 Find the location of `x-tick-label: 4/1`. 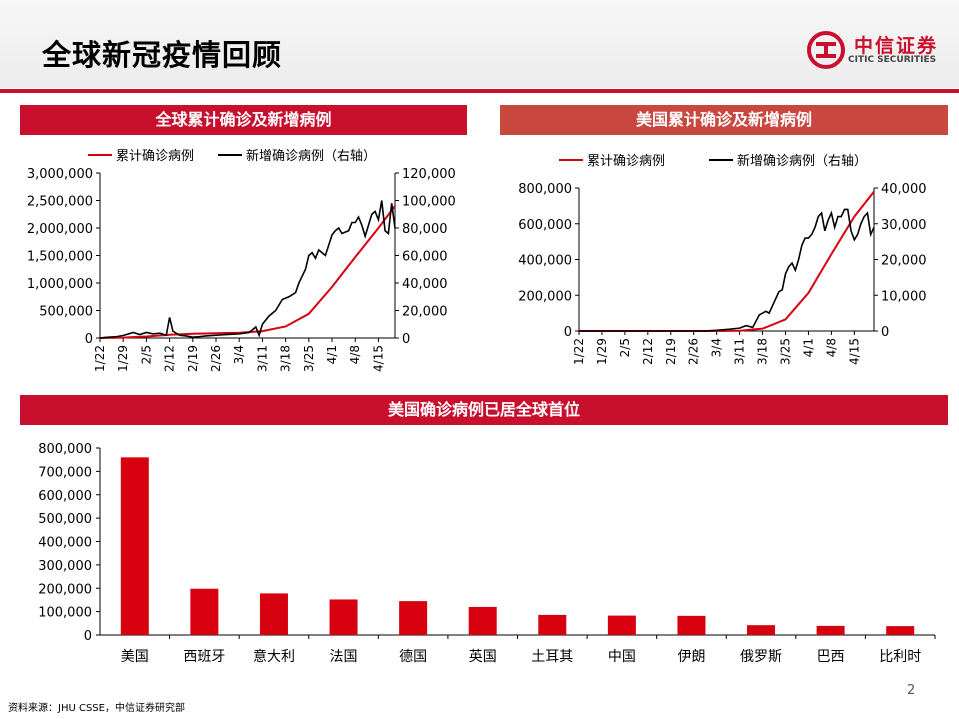

x-tick-label: 4/1 is located at coordinates (808, 347).